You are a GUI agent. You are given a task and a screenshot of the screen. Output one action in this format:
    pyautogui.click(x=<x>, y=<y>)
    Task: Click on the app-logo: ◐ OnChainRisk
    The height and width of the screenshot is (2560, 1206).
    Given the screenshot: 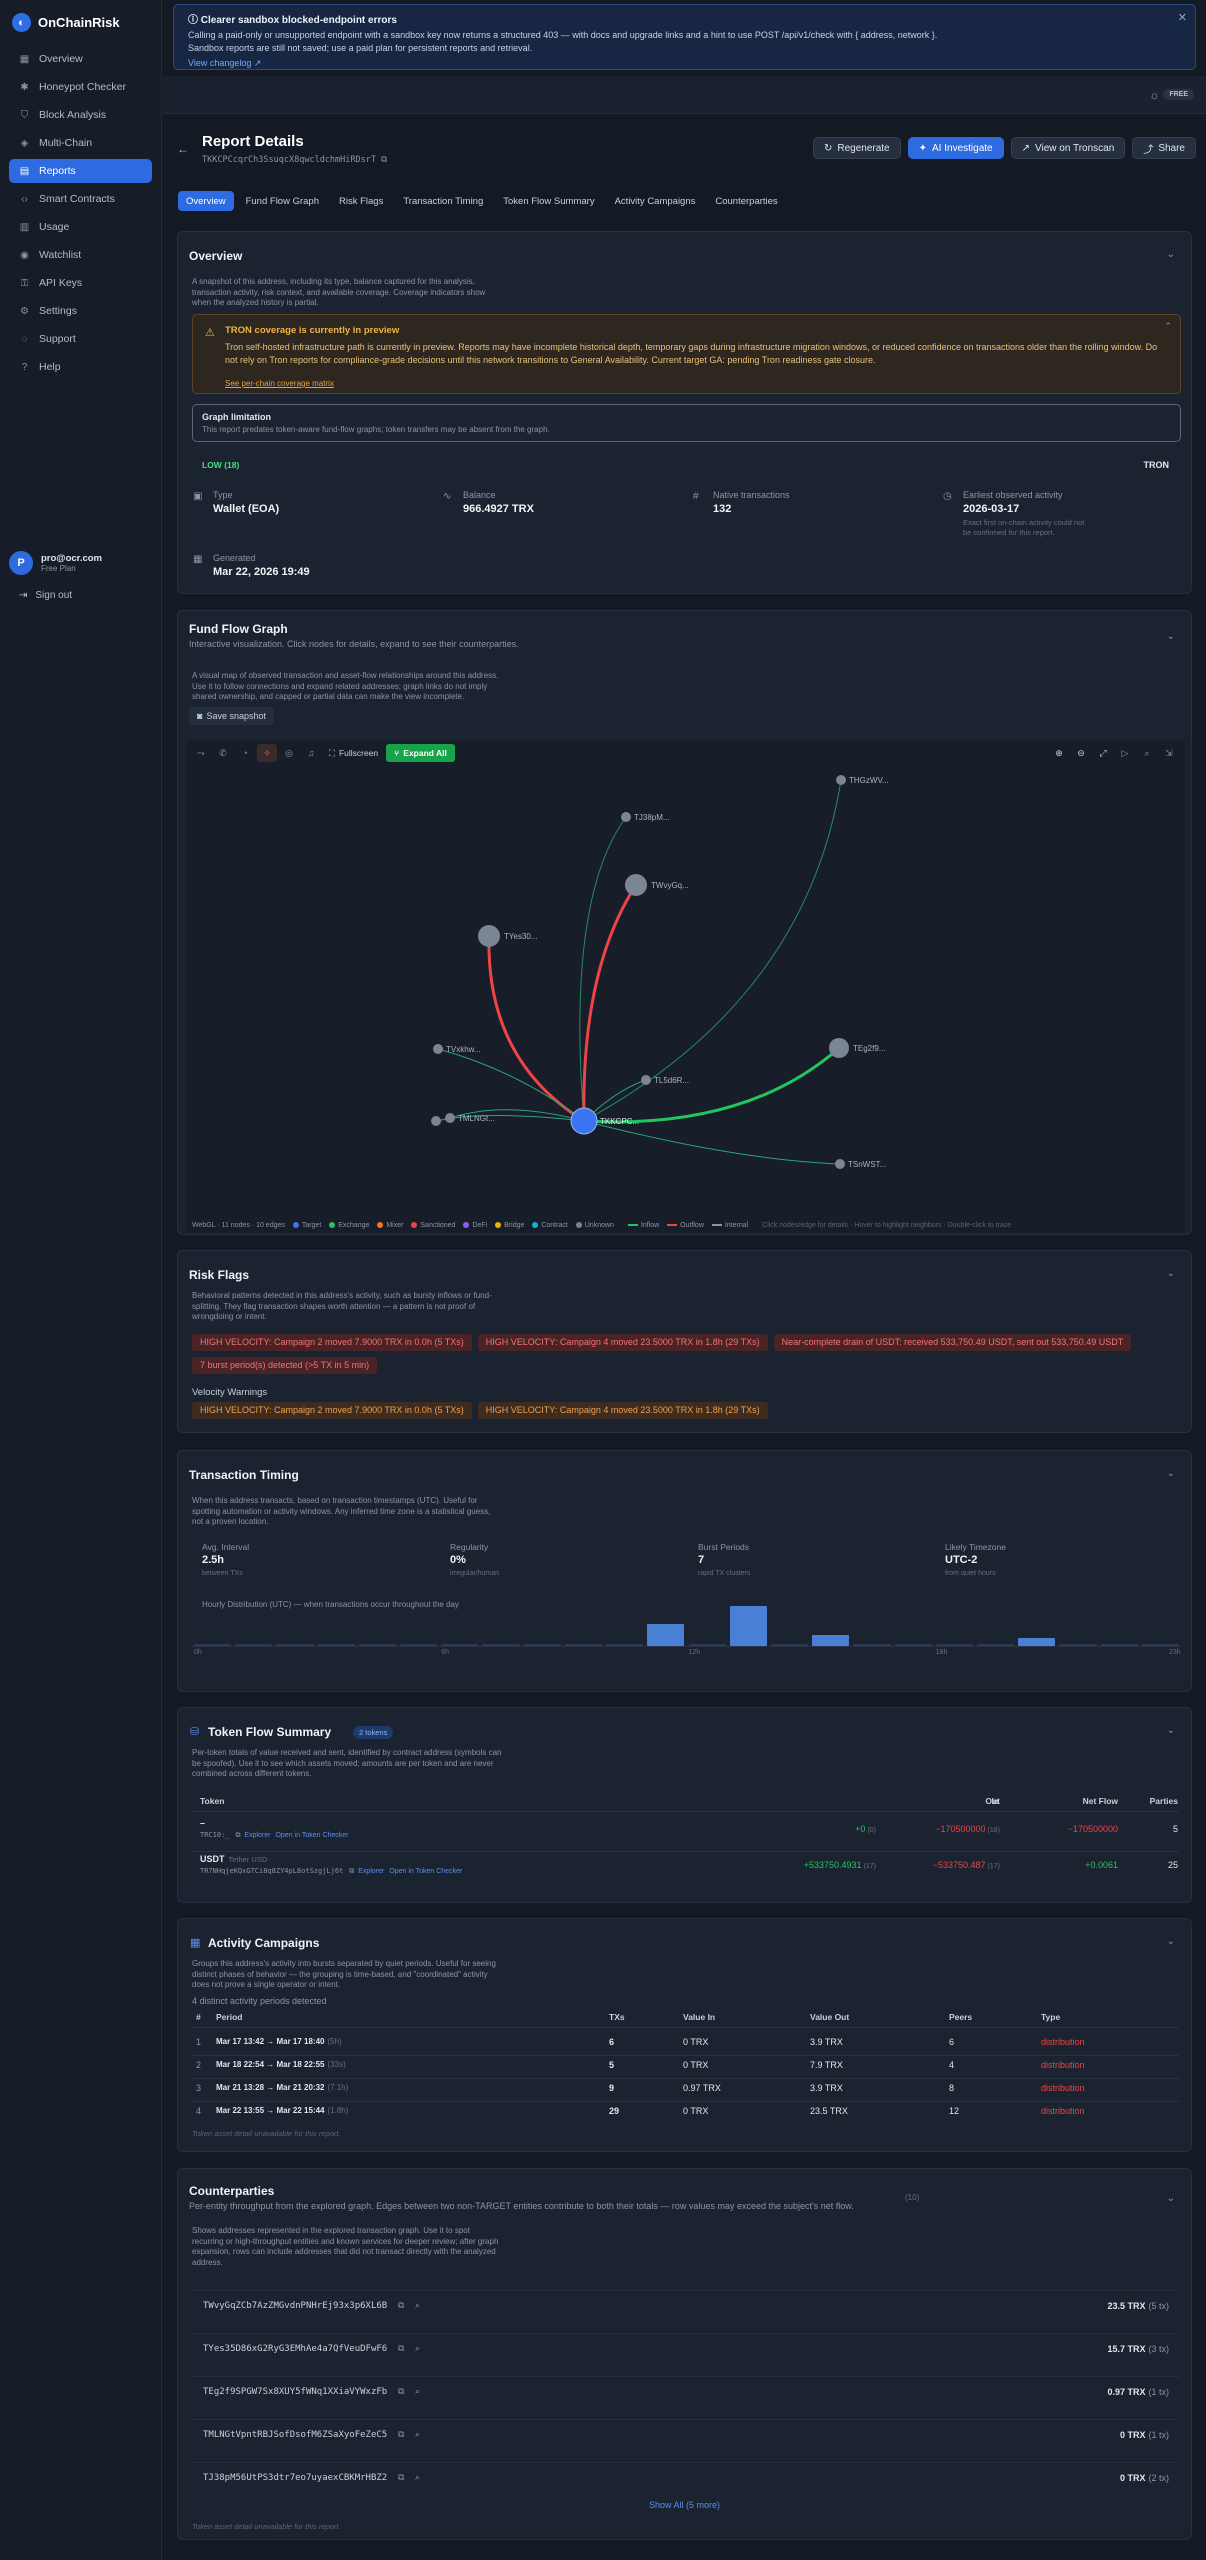 What is the action you would take?
    pyautogui.click(x=80, y=22)
    